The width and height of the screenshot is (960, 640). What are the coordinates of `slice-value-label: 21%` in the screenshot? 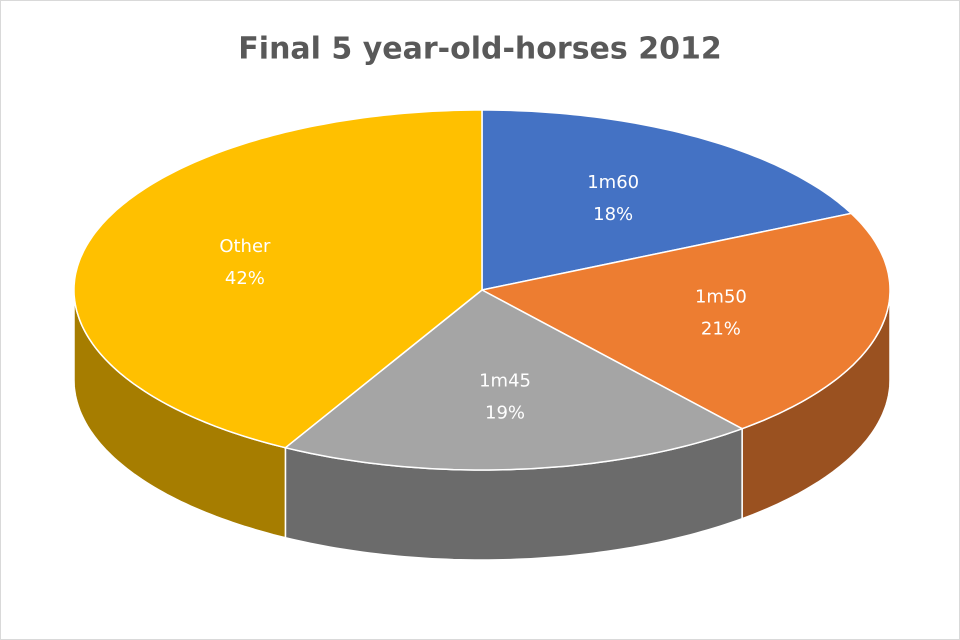 It's located at (721, 329).